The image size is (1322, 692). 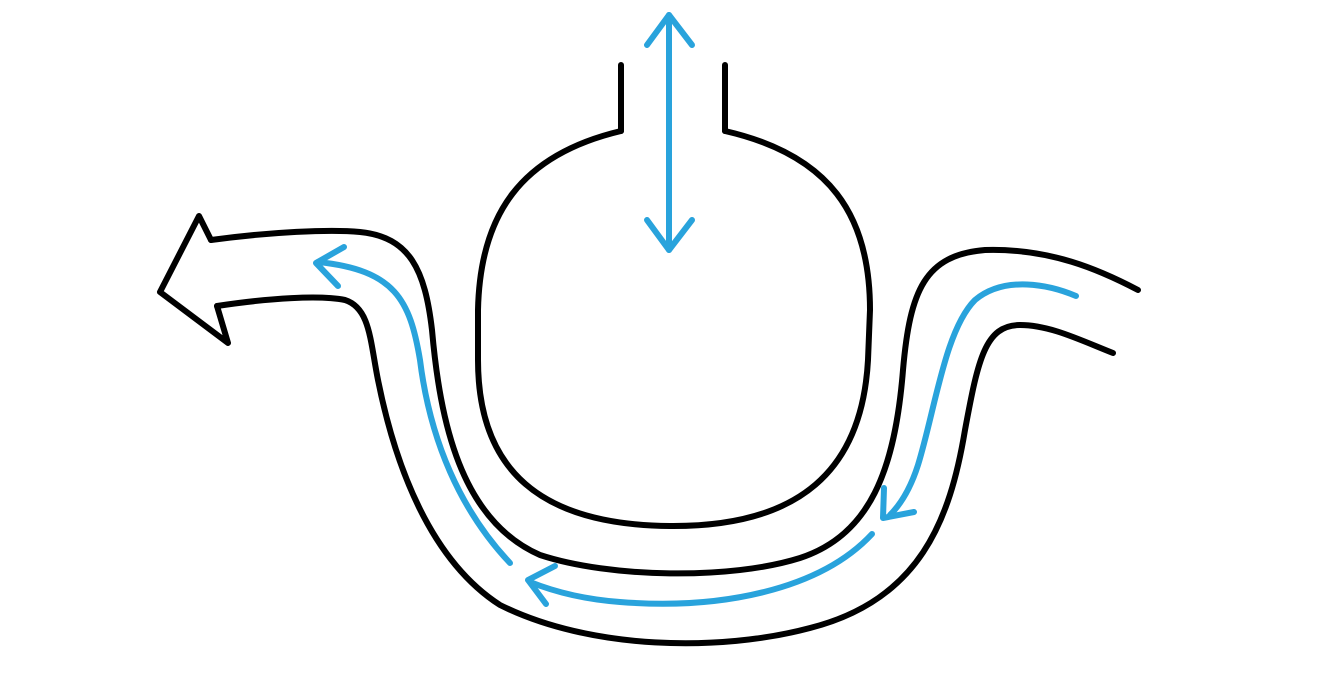 I want to click on flow-arrowhead-left-icon, so click(x=330, y=266).